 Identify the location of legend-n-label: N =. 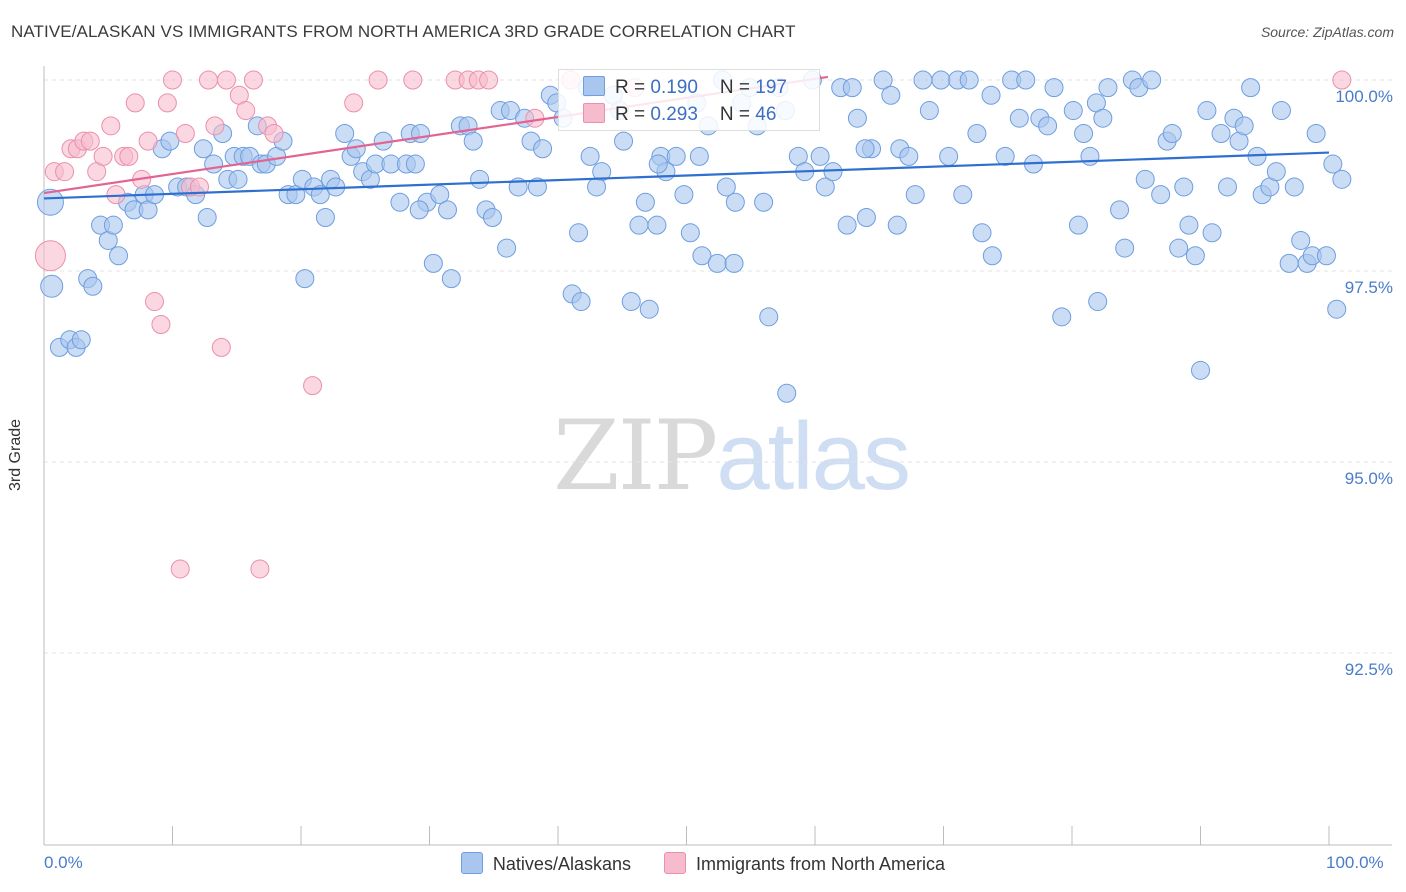
(737, 114).